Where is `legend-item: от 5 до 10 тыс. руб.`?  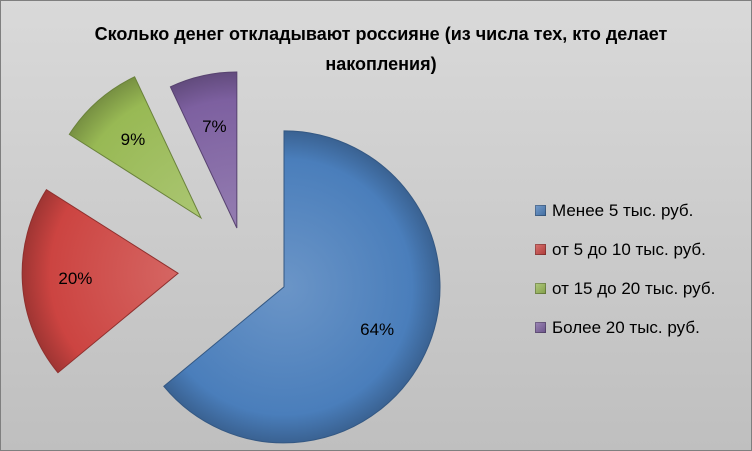
legend-item: от 5 до 10 тыс. руб. is located at coordinates (625, 249).